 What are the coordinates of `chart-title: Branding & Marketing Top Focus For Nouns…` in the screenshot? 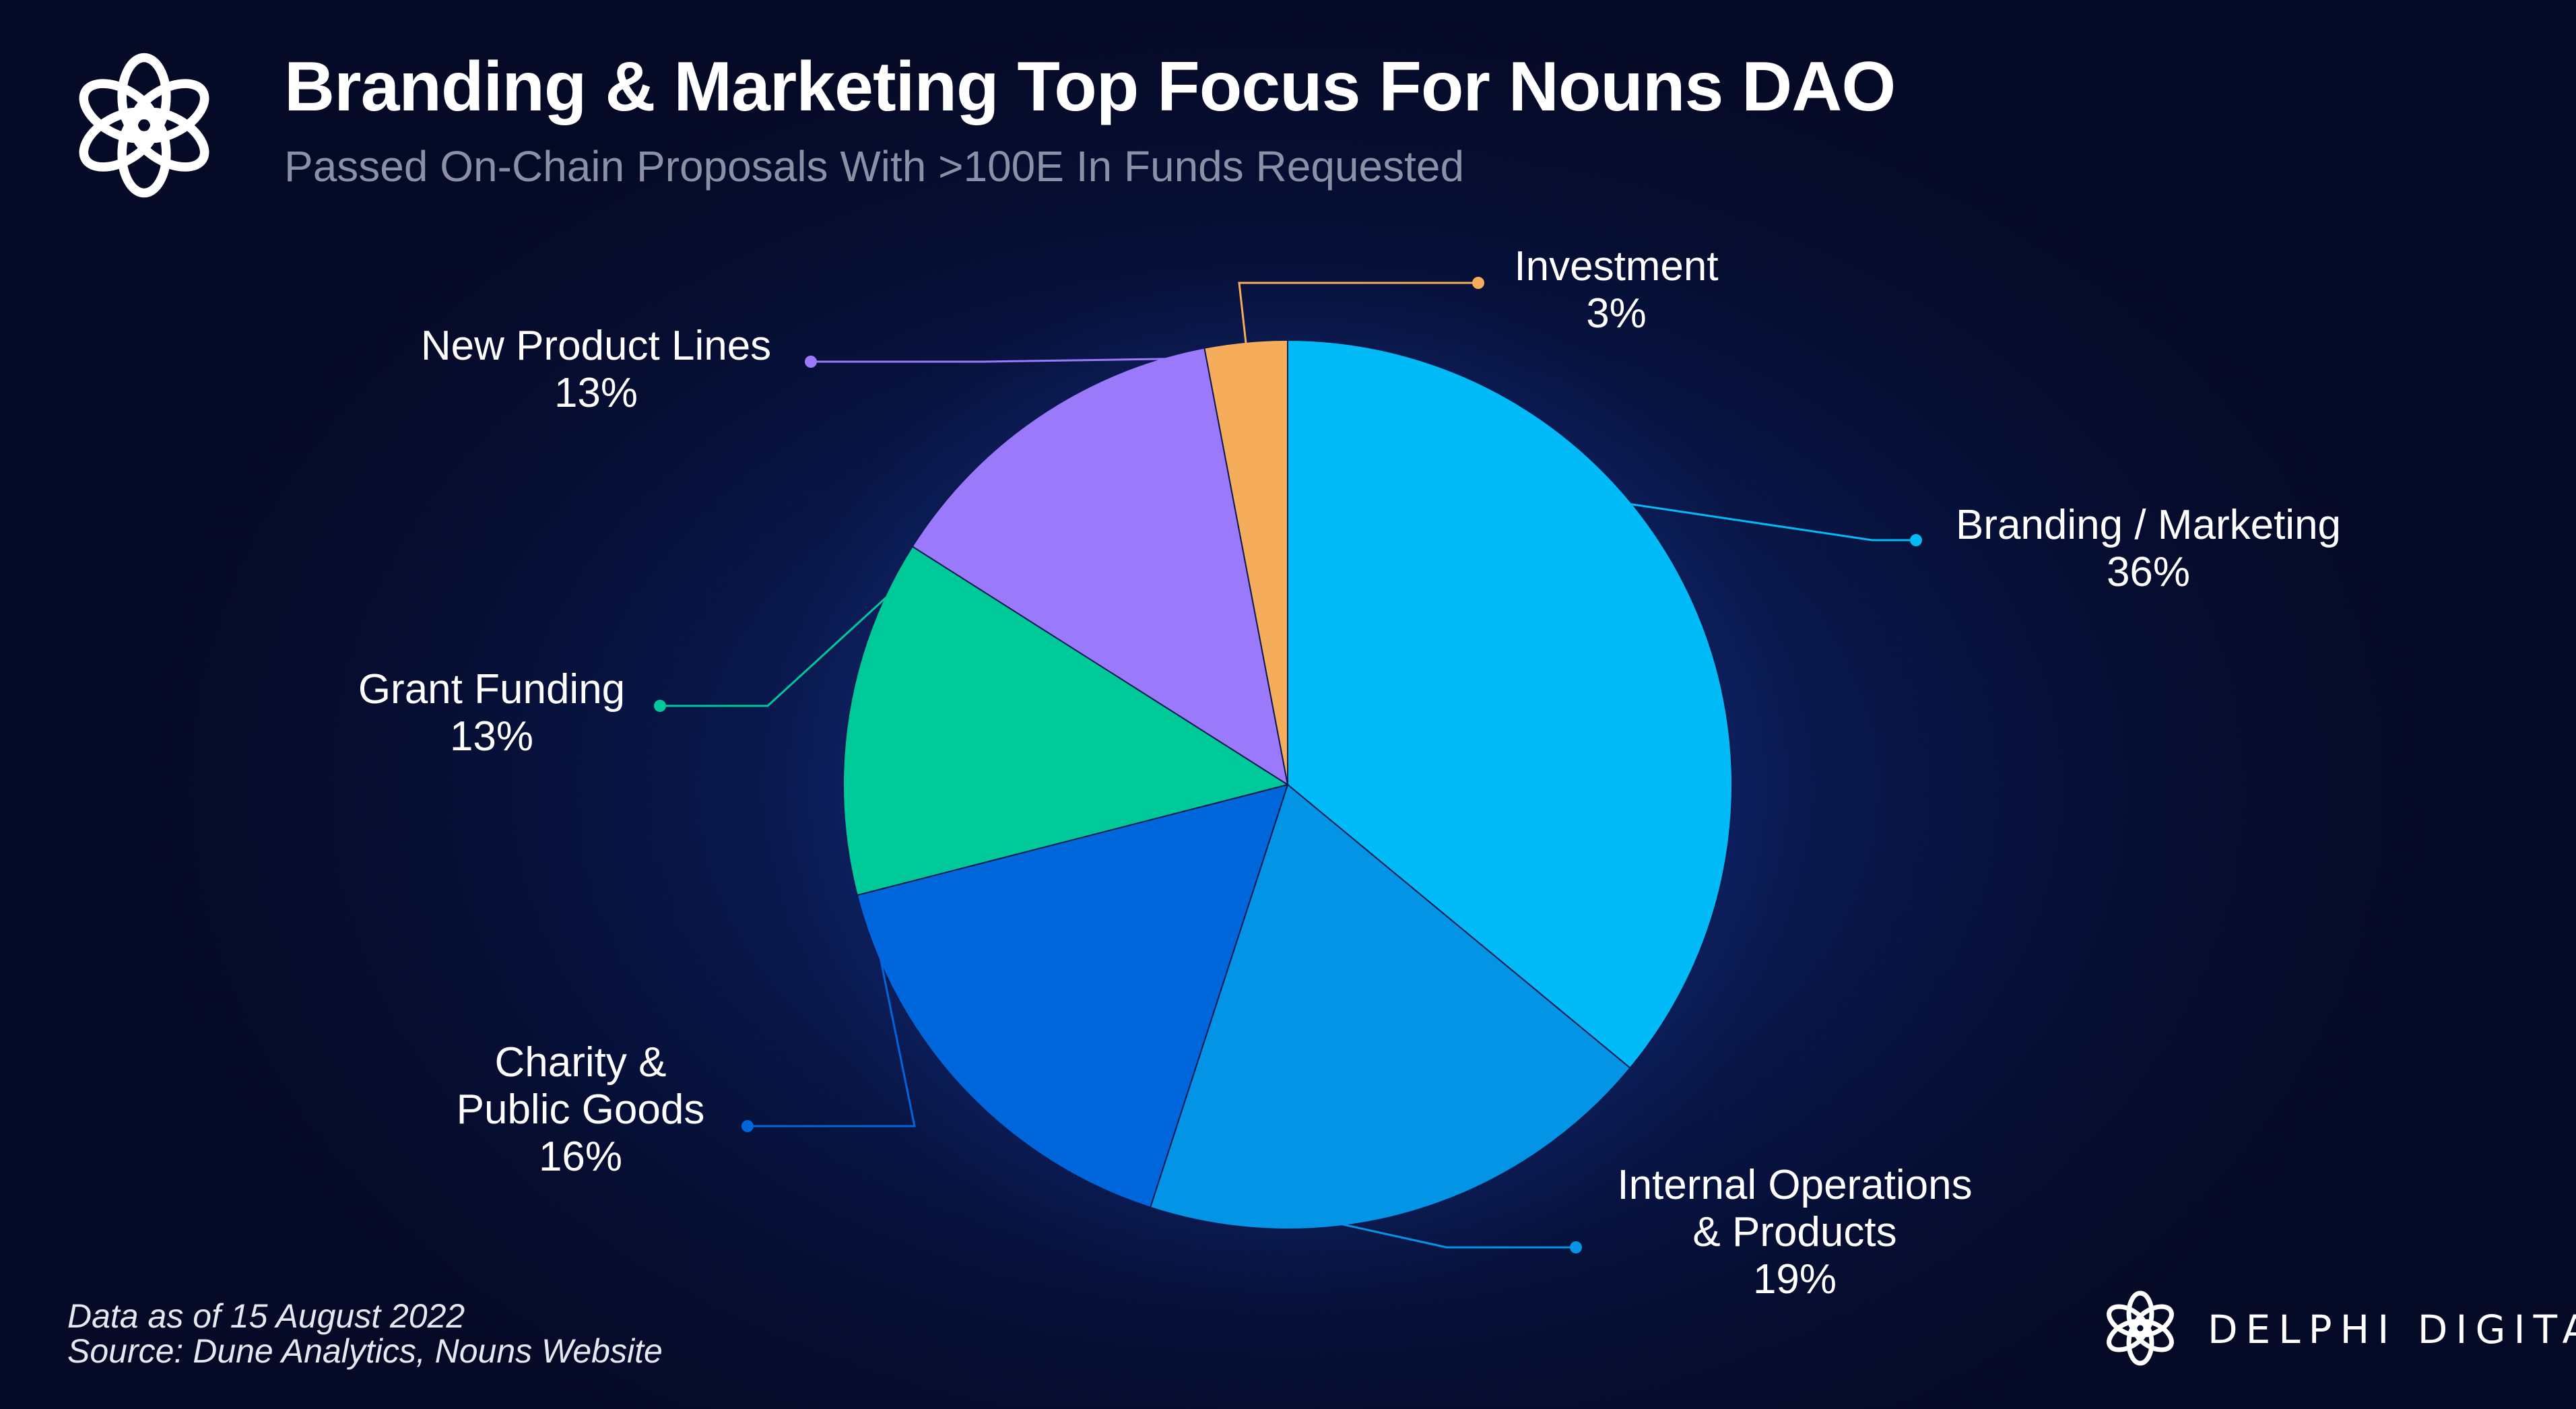 It's located at (1090, 87).